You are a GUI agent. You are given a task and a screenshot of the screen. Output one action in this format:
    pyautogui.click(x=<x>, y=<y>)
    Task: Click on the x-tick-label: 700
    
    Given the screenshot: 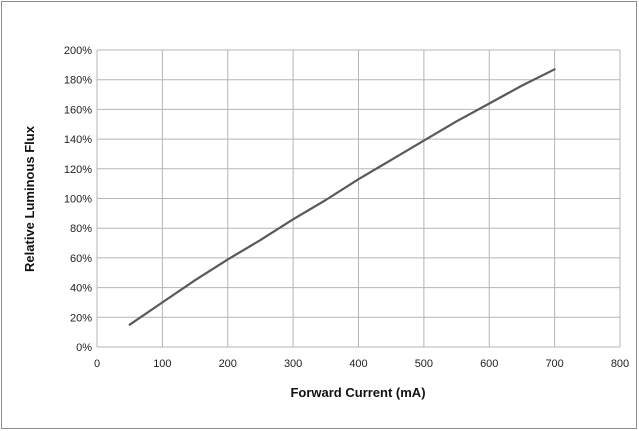 What is the action you would take?
    pyautogui.click(x=554, y=364)
    